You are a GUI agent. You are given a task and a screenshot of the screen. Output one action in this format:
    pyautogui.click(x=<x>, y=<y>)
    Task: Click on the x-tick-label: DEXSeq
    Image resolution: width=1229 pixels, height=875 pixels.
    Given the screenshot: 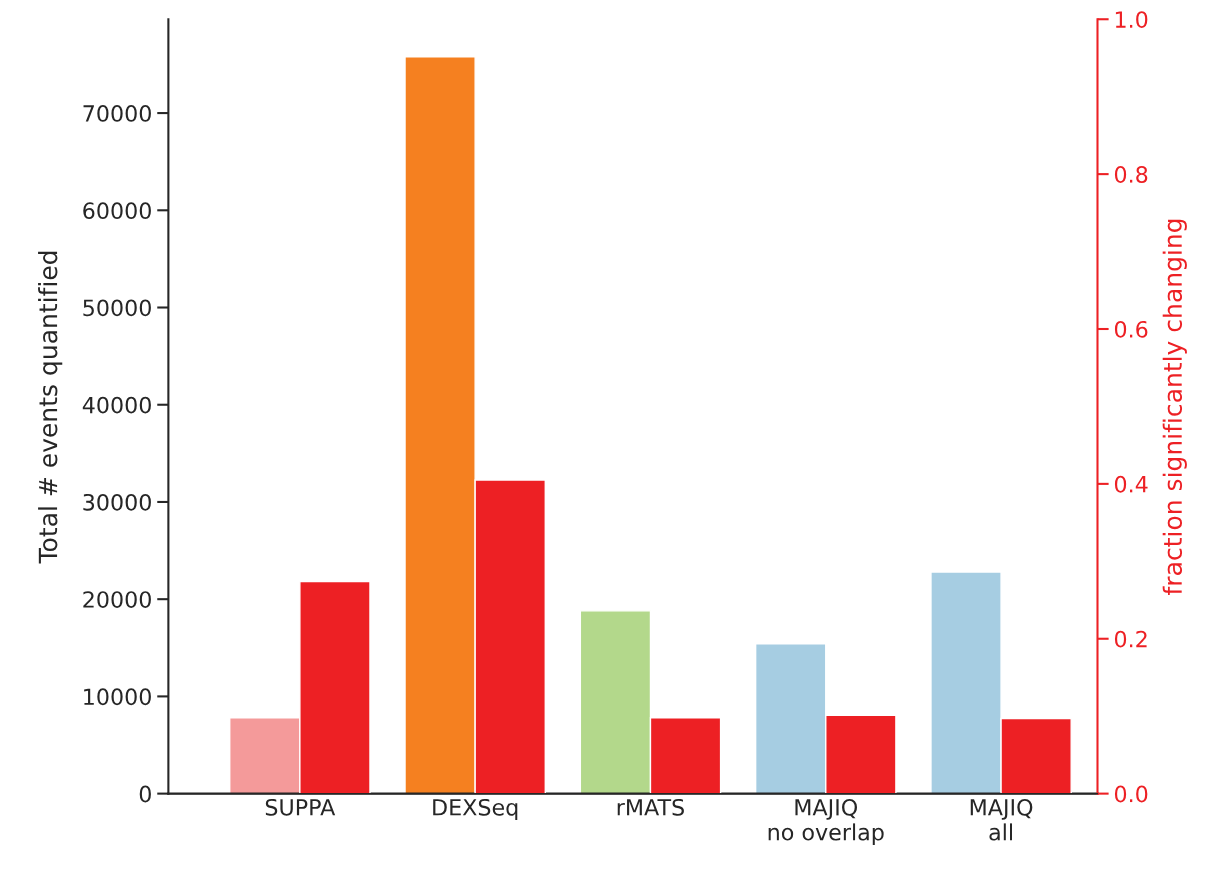 What is the action you would take?
    pyautogui.click(x=475, y=809)
    